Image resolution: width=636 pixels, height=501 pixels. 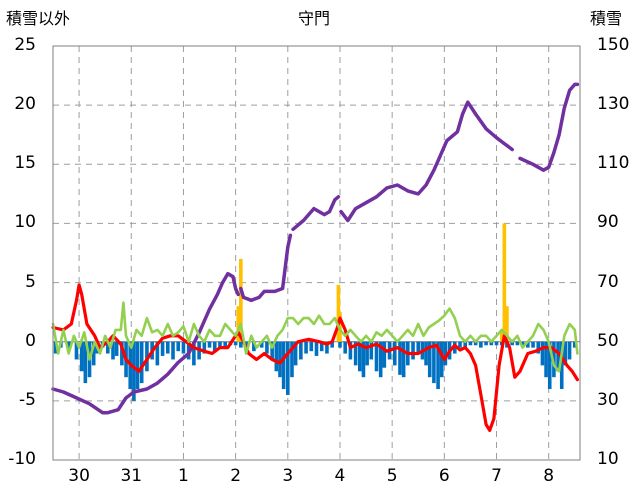 What do you see at coordinates (27, 399) in the screenshot?
I see `y-tick-label-left: -5` at bounding box center [27, 399].